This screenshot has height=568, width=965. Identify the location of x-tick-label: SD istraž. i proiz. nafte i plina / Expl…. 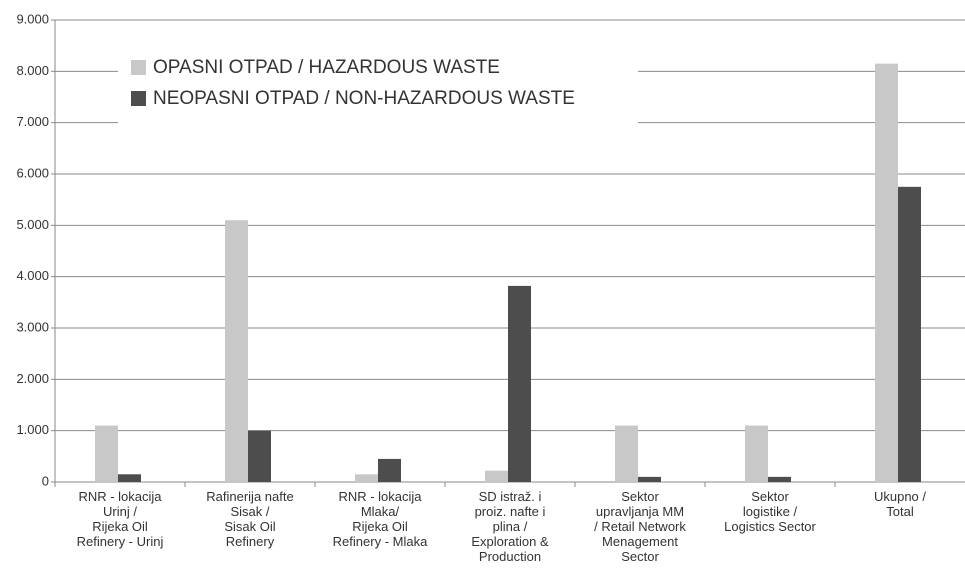
(510, 526).